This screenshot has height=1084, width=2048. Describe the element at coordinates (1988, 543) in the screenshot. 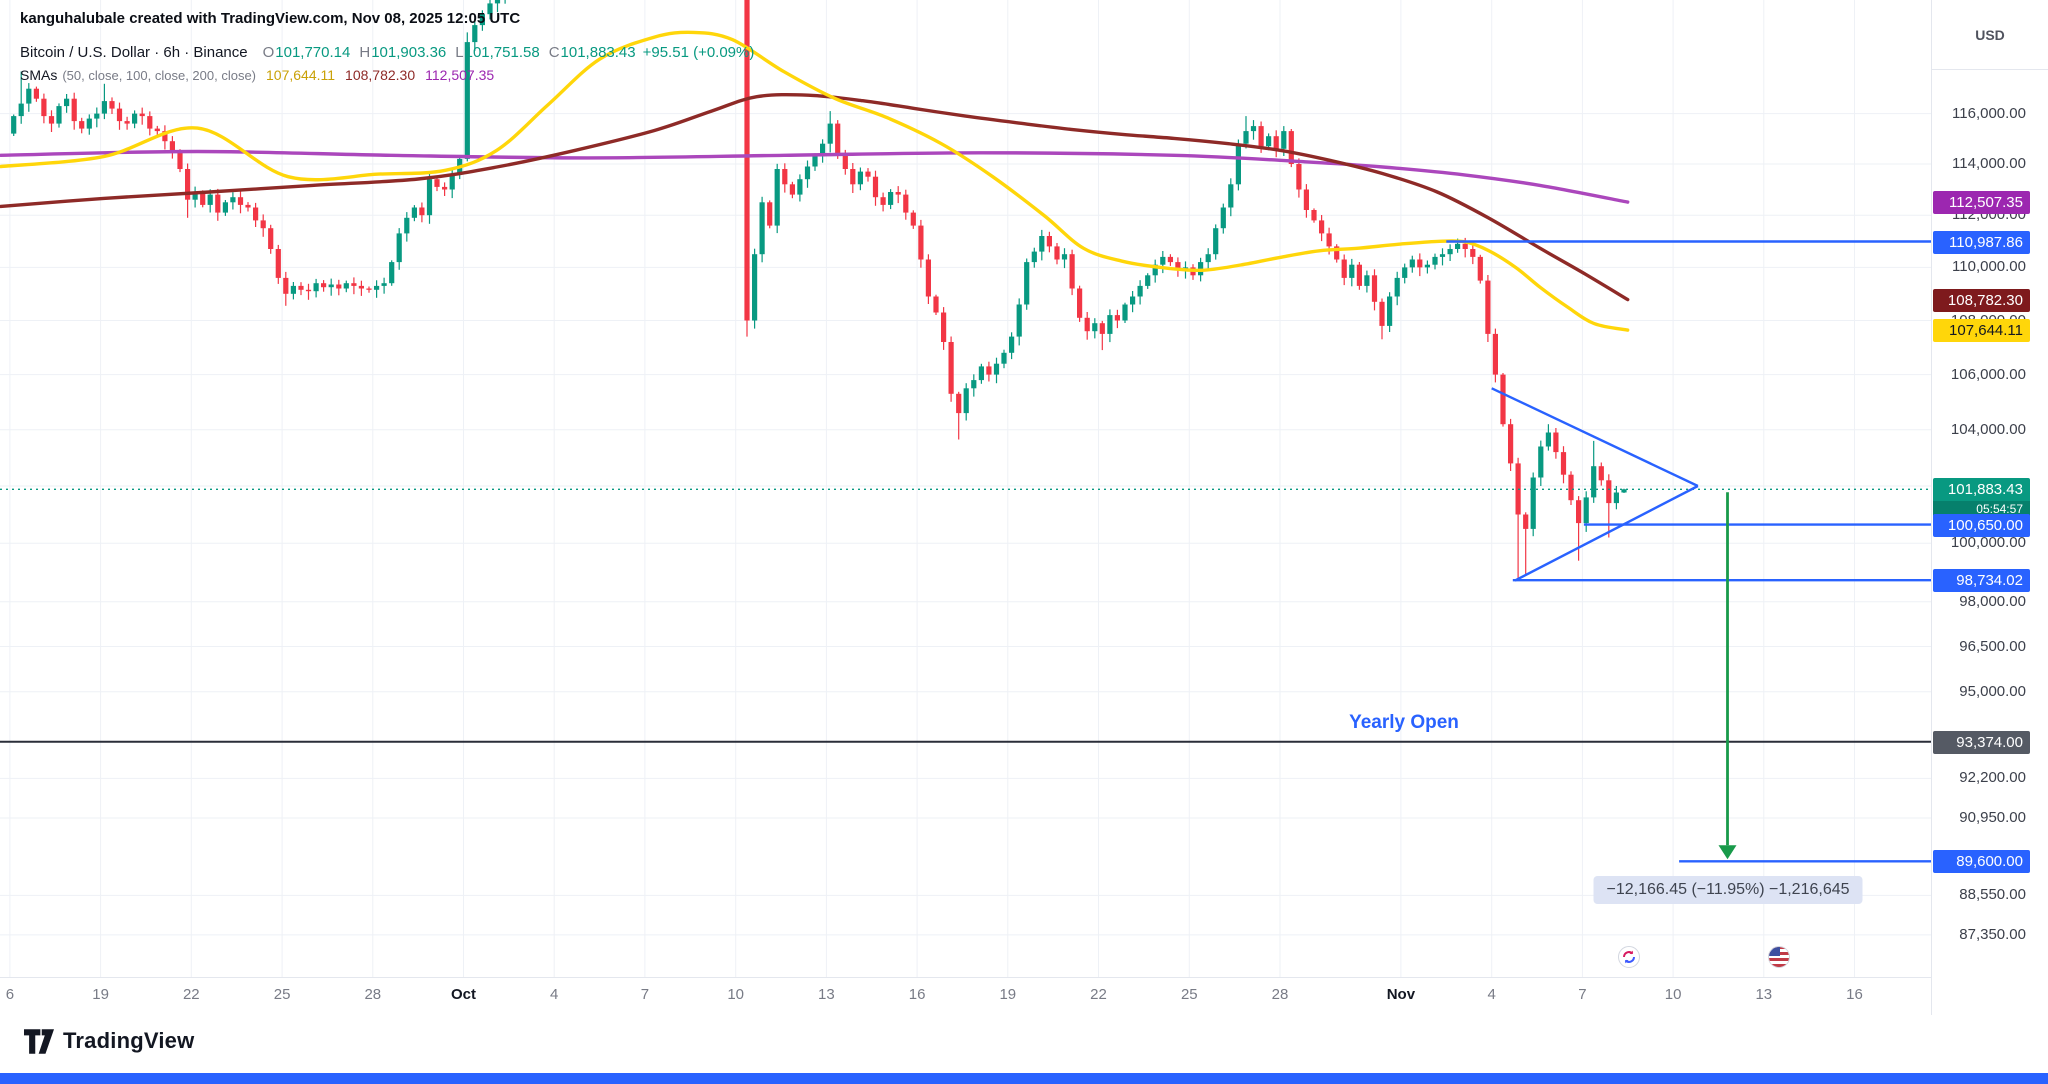

I see `price-axis-label: 100,000.00` at that location.